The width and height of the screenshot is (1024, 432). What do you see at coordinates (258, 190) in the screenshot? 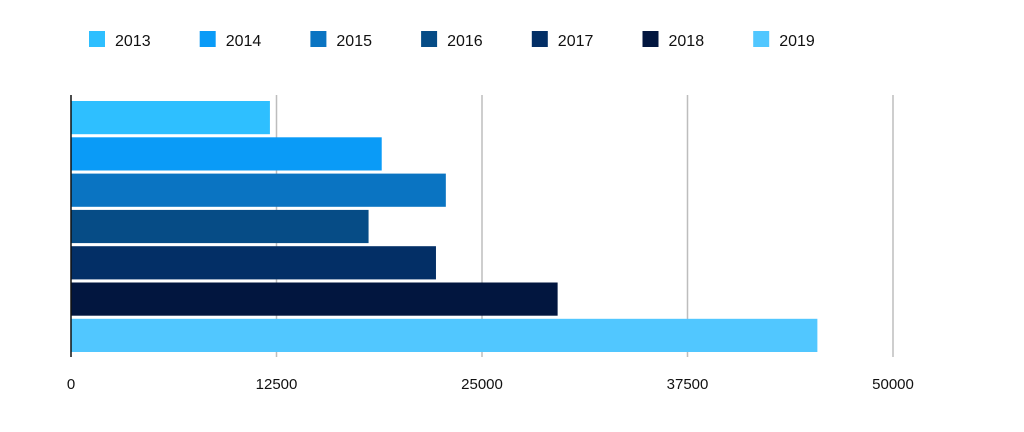
I see `bar-2015` at bounding box center [258, 190].